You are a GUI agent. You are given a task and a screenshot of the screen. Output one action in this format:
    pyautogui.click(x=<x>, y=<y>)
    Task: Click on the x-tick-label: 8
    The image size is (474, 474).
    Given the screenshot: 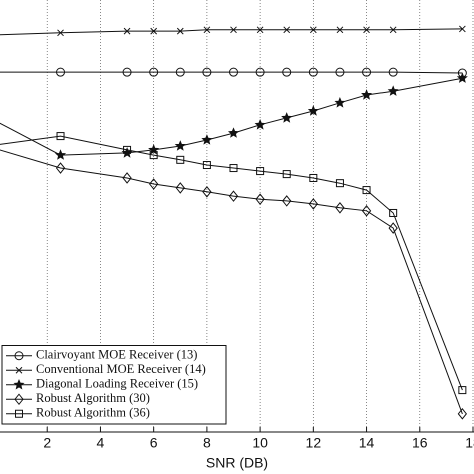 What is the action you would take?
    pyautogui.click(x=207, y=443)
    